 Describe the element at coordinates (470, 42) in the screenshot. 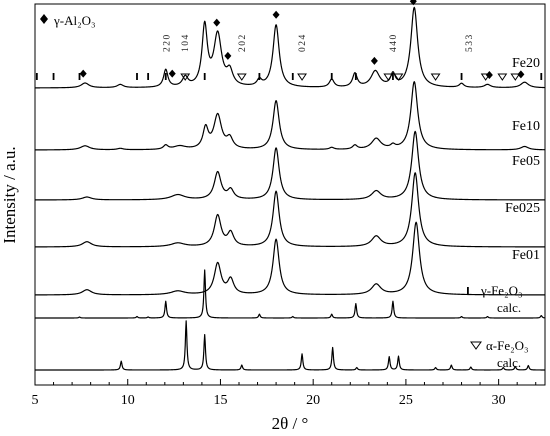

I see `hkl-label: 533` at that location.